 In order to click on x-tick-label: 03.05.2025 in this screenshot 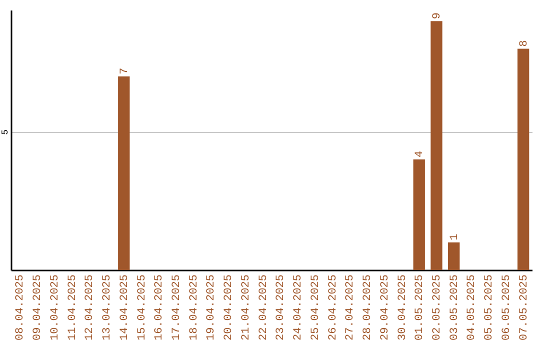, I will do `click(454, 307)`.